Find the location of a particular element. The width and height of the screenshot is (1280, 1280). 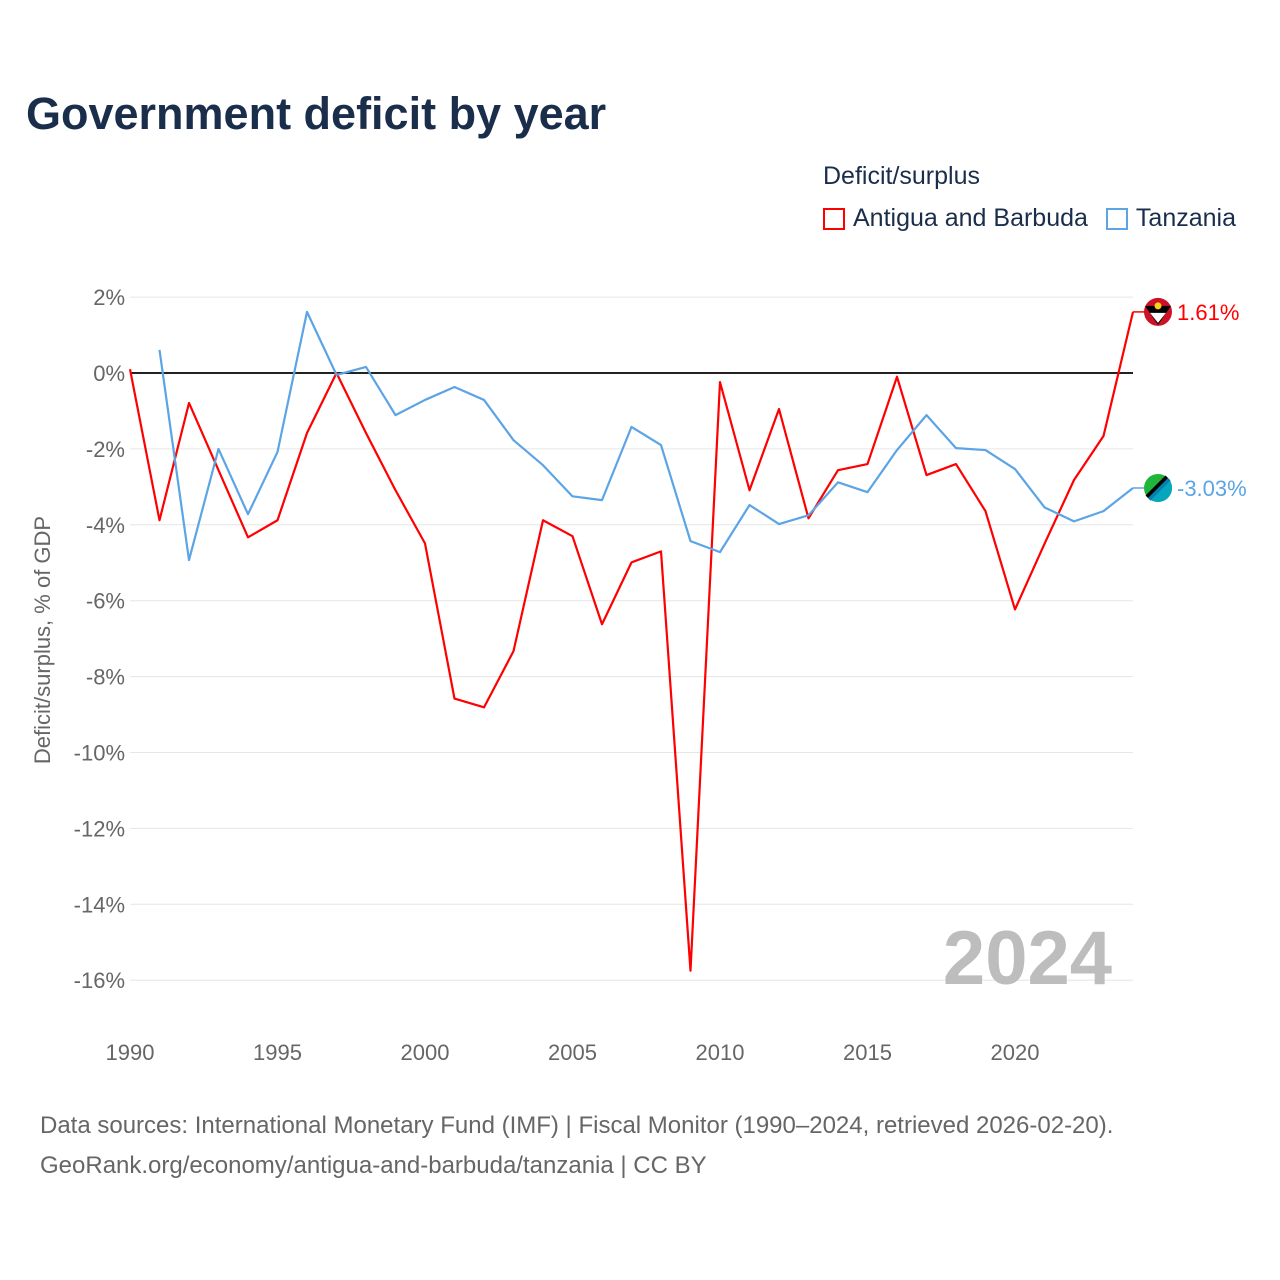

year-watermark: 2024 is located at coordinates (1027, 958).